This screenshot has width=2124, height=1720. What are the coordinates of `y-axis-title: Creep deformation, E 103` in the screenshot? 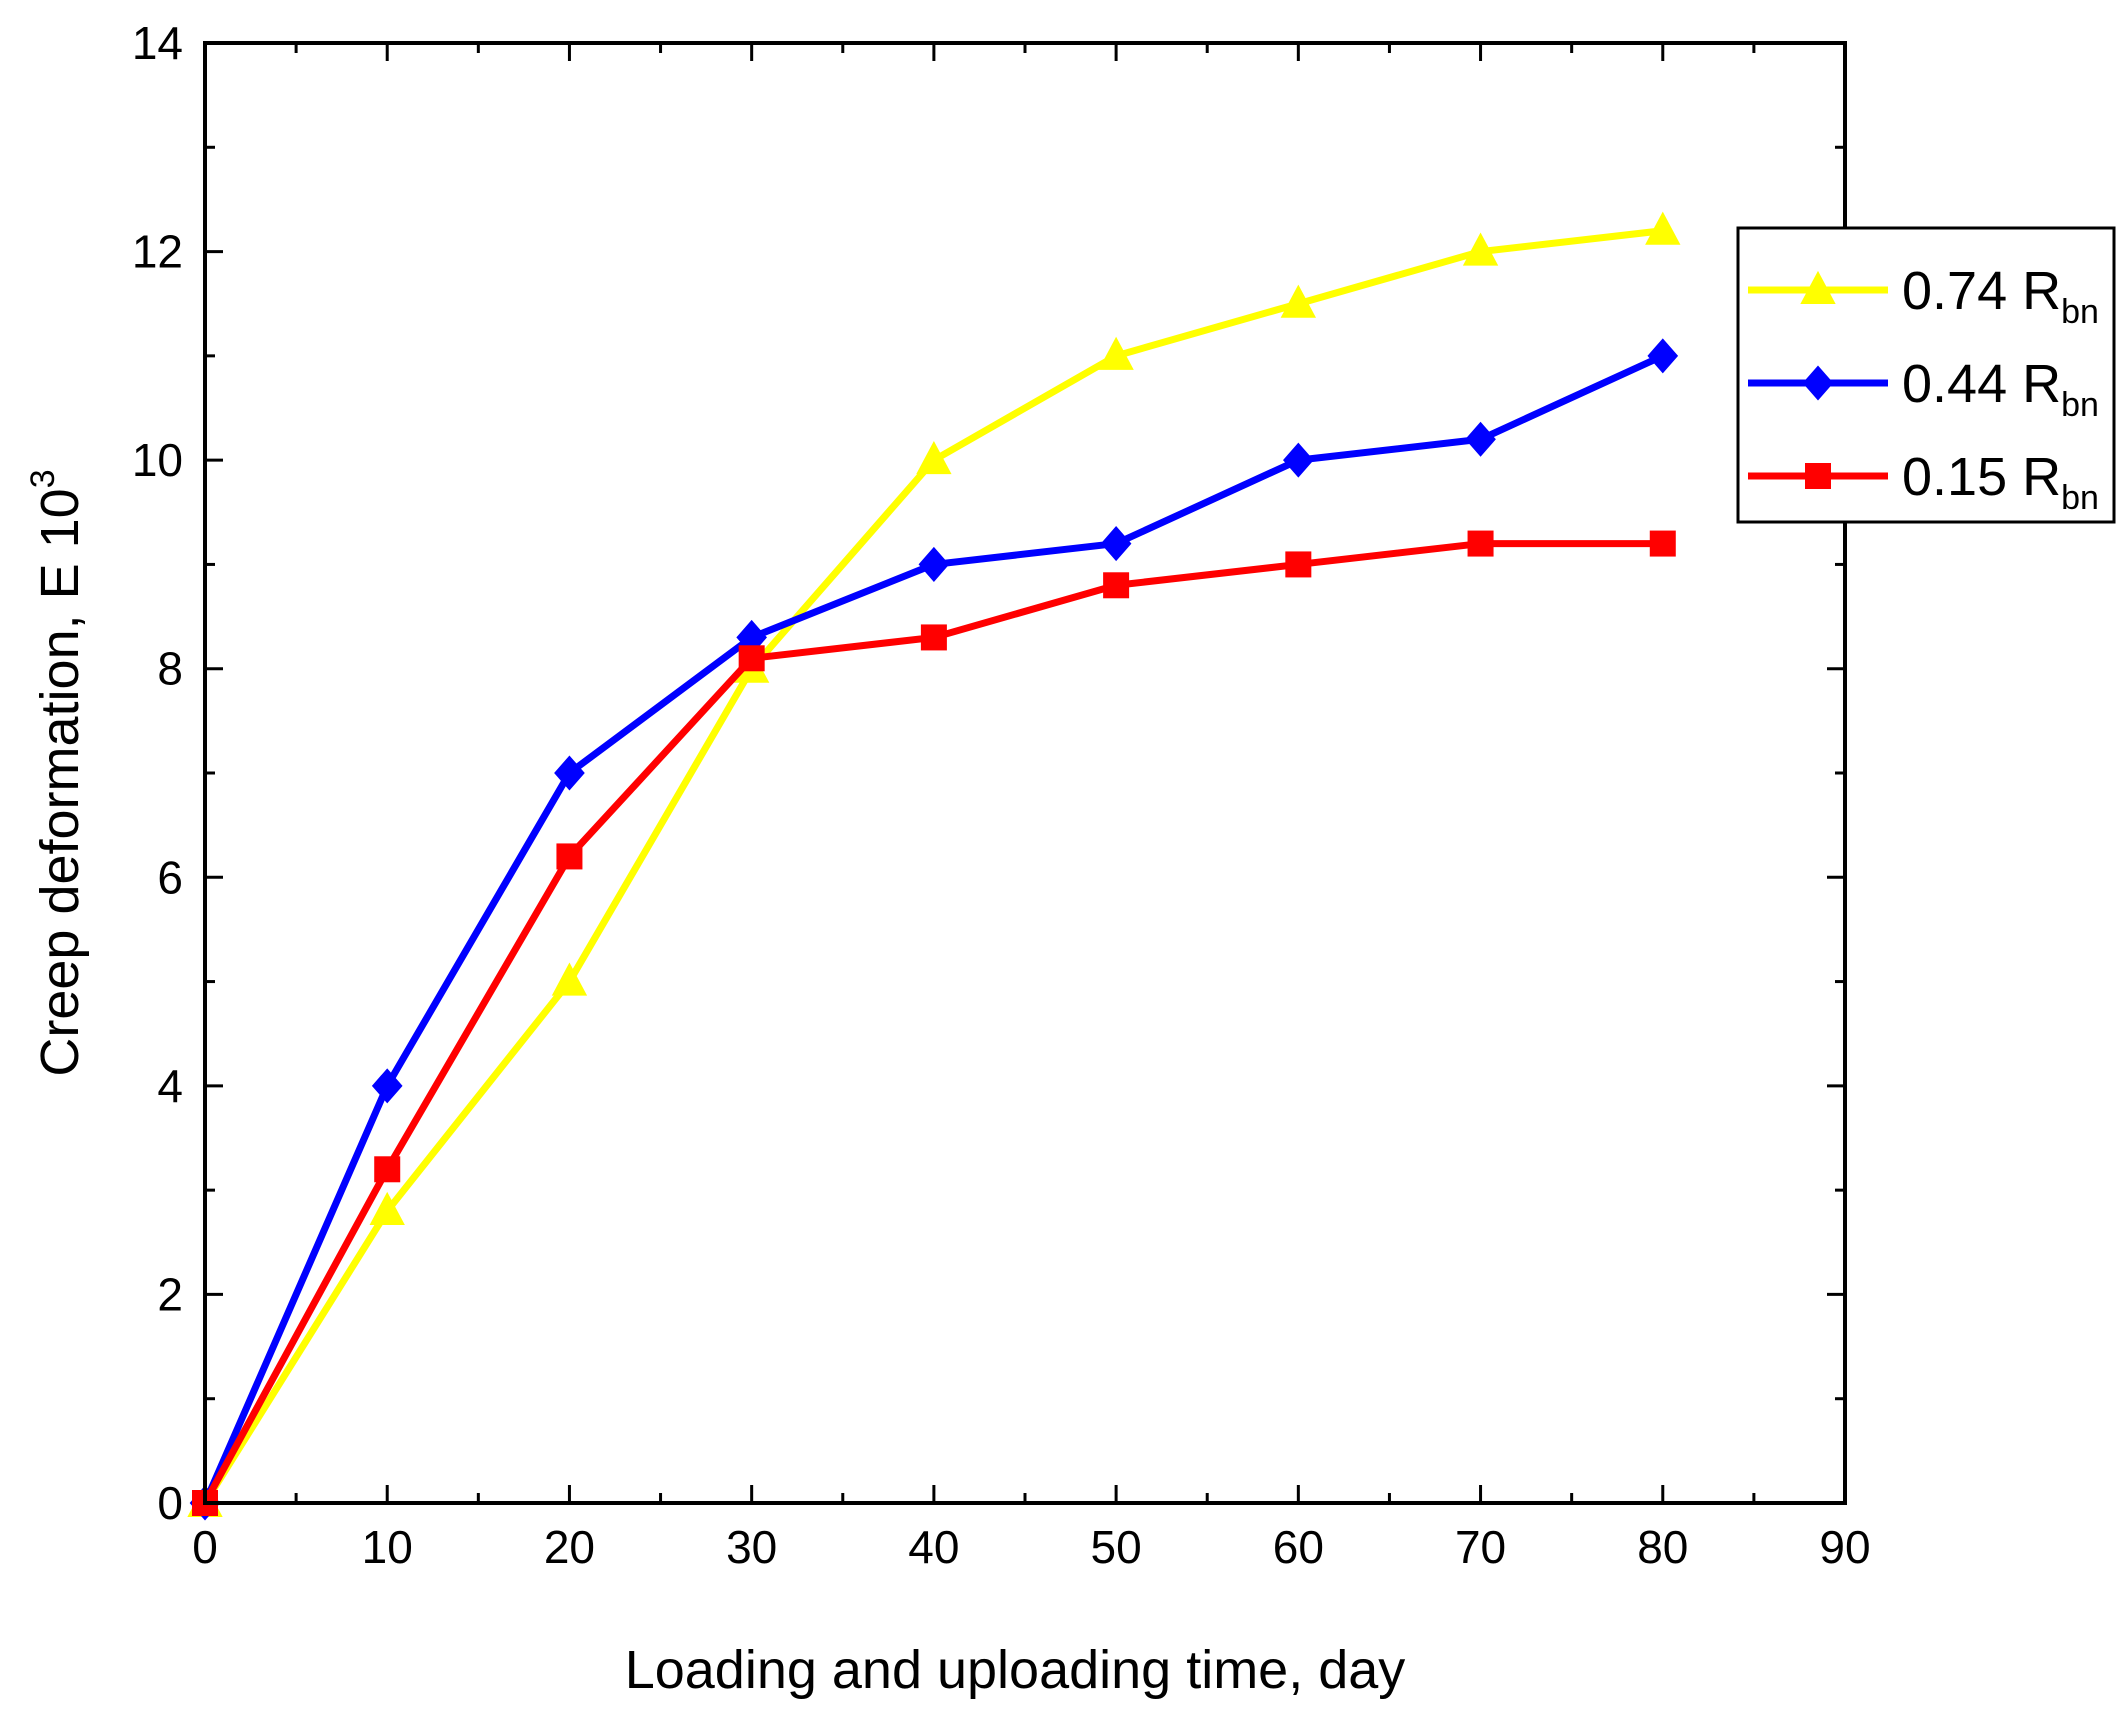 It's located at (57, 772).